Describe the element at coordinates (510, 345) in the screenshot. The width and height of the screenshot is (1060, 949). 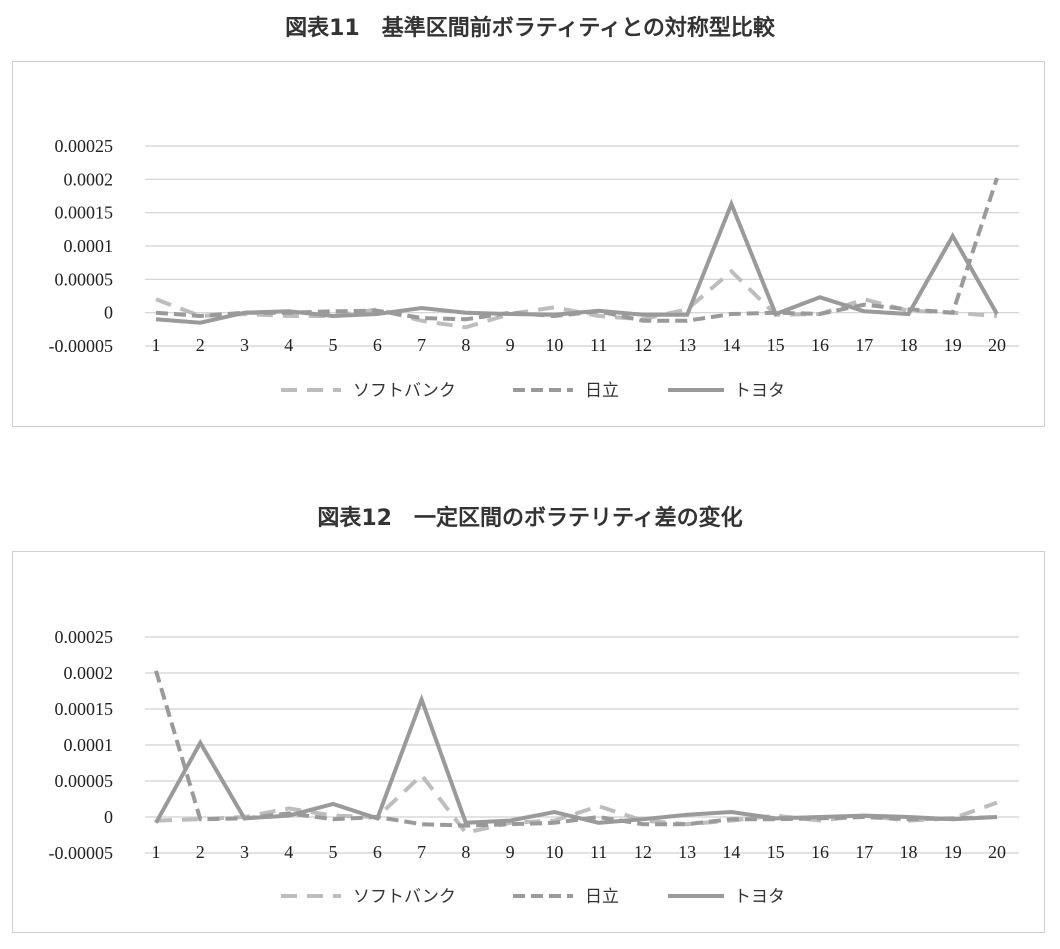
I see `chart1-x-tick-label: 9` at that location.